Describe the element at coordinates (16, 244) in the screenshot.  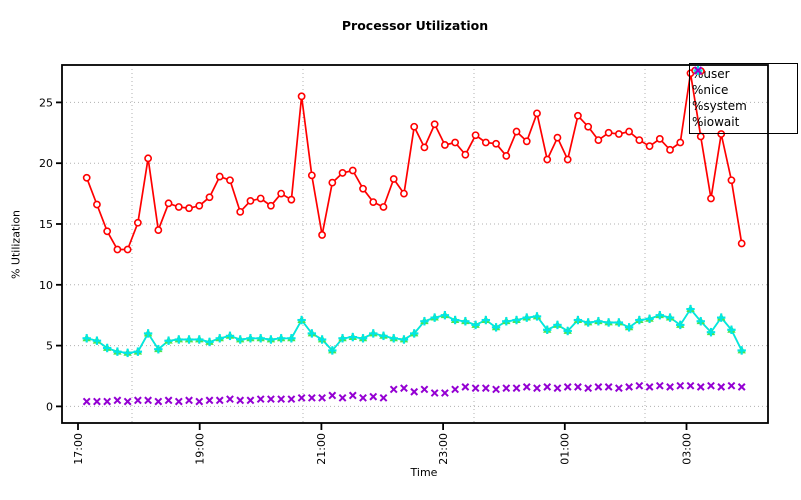
I see `y-axis-title: % Utilization` at that location.